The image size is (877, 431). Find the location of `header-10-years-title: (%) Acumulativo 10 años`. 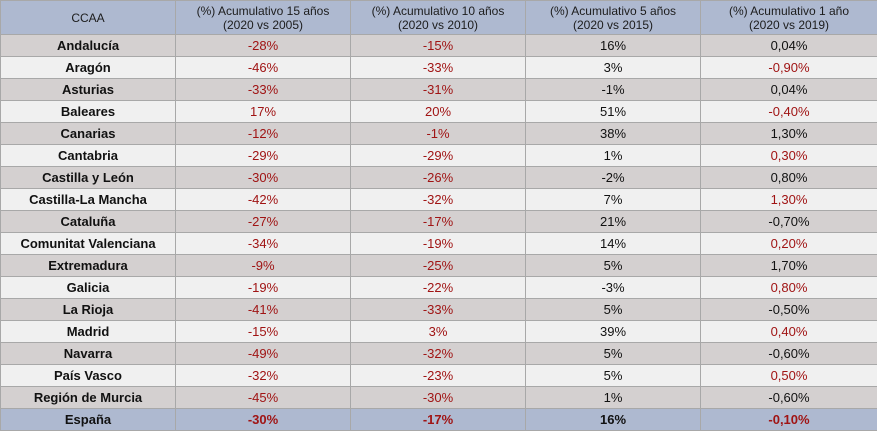

header-10-years-title: (%) Acumulativo 10 años is located at coordinates (438, 10).